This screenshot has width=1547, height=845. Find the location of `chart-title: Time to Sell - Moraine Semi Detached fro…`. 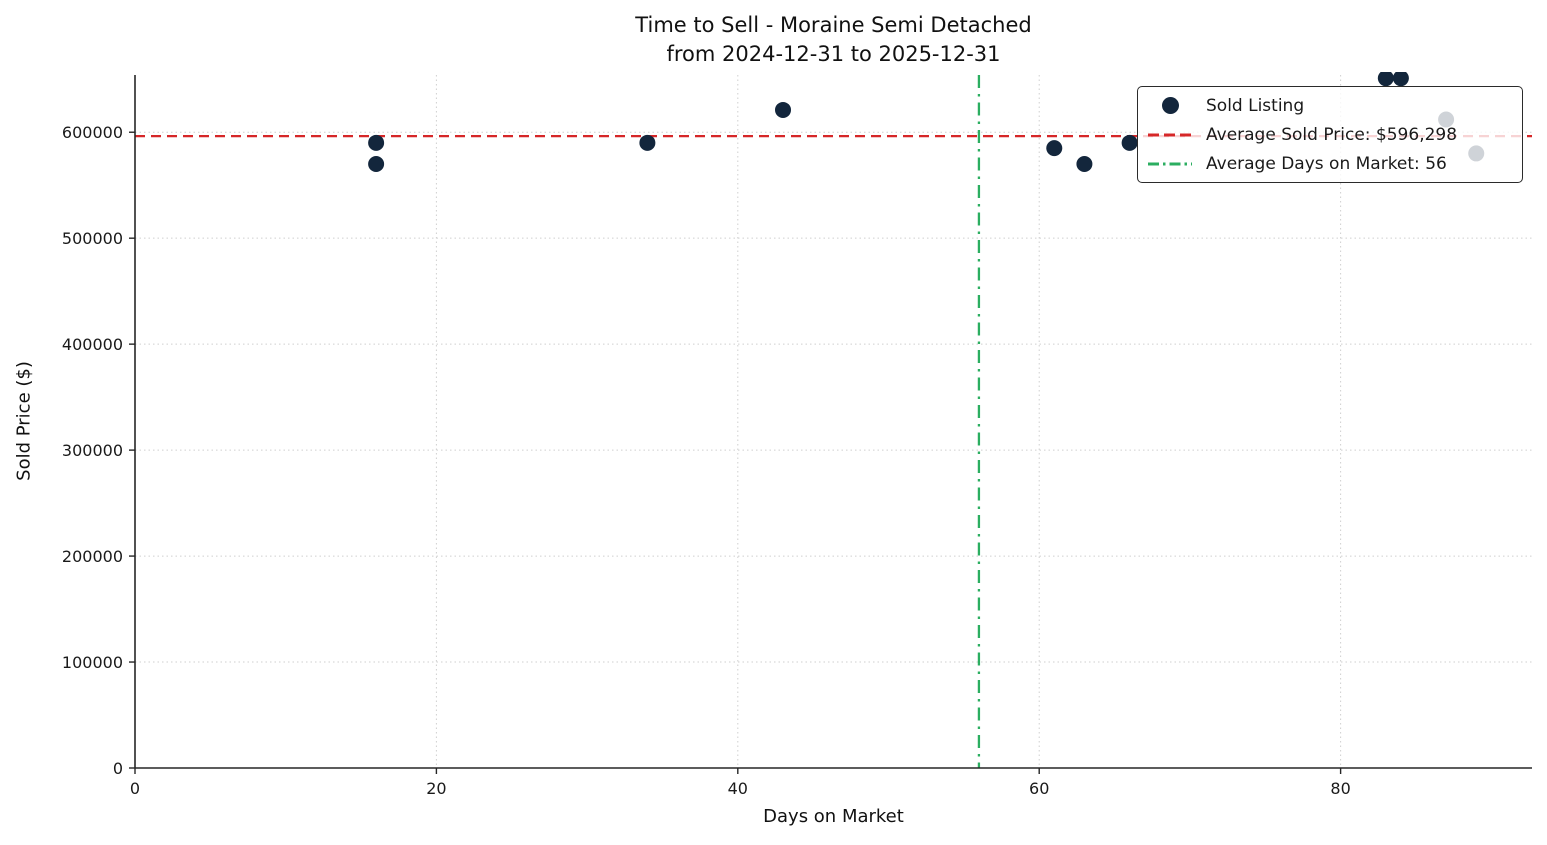

chart-title: Time to Sell - Moraine Semi Detached fro… is located at coordinates (833, 40).